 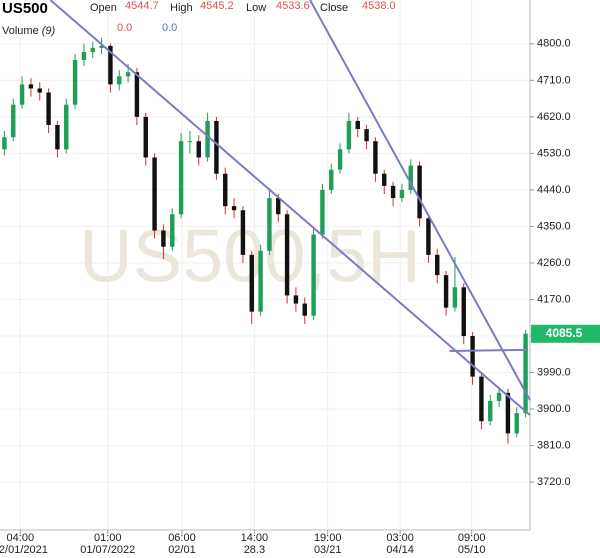 What do you see at coordinates (108, 538) in the screenshot?
I see `x-tick-label: 01:00` at bounding box center [108, 538].